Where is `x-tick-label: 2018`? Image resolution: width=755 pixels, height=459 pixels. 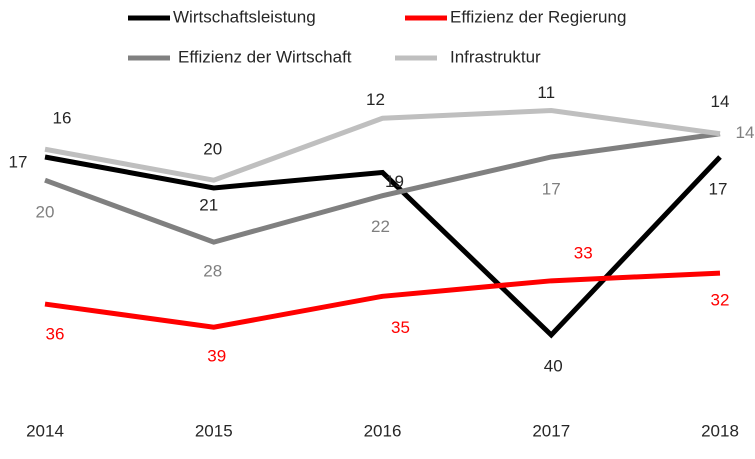
x-tick-label: 2018 is located at coordinates (720, 430).